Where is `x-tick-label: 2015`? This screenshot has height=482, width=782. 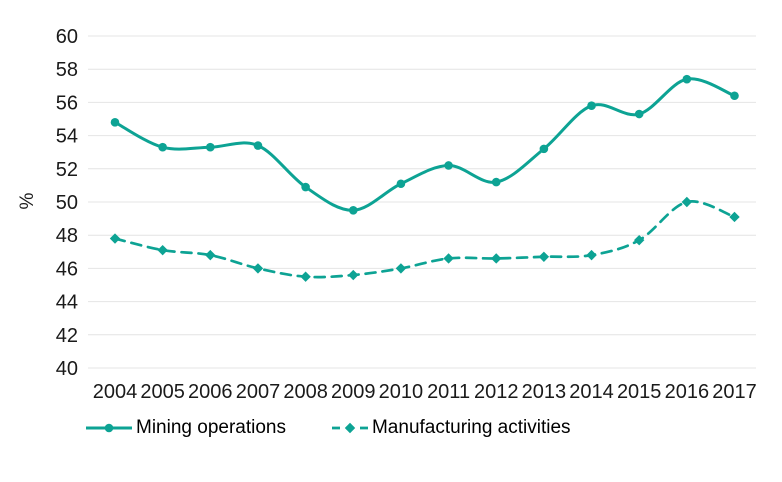 x-tick-label: 2015 is located at coordinates (639, 392).